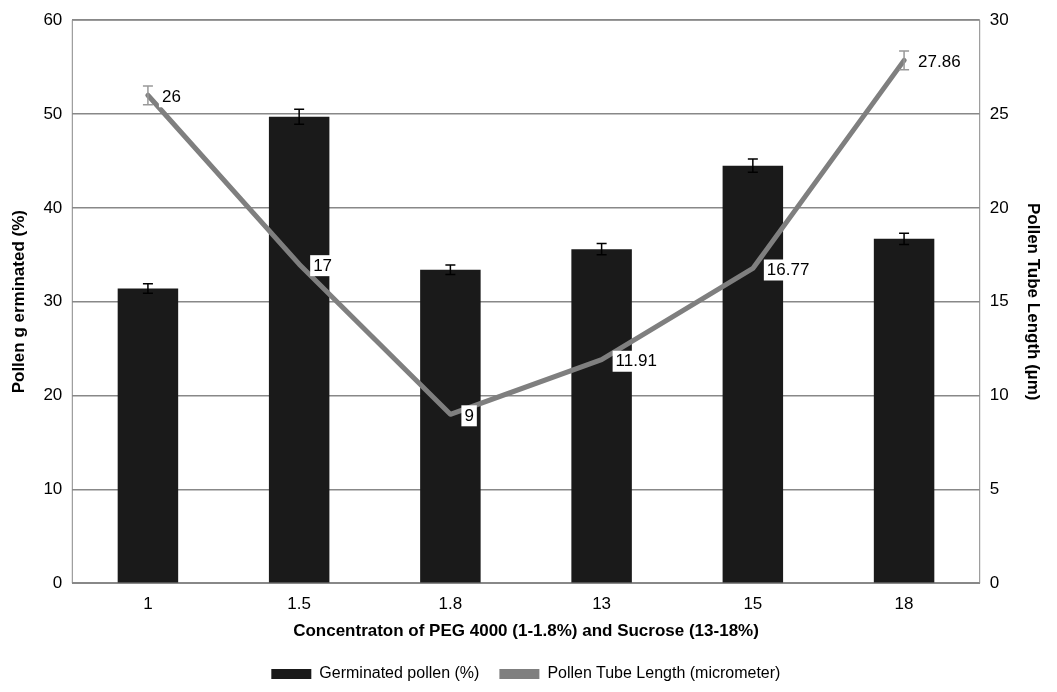  Describe the element at coordinates (53, 19) in the screenshot. I see `y-tick-label: 60` at that location.